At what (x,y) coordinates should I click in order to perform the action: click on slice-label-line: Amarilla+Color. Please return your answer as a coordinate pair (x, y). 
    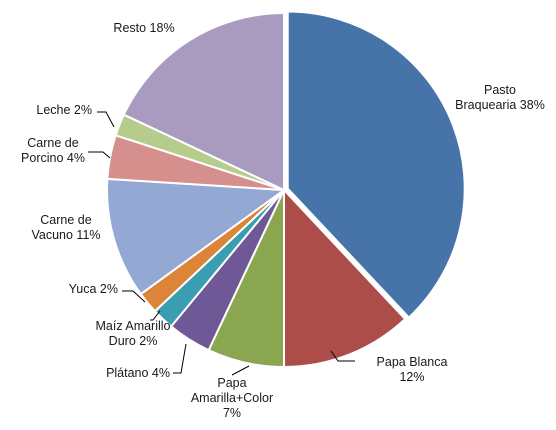
    Looking at the image, I should click on (232, 398).